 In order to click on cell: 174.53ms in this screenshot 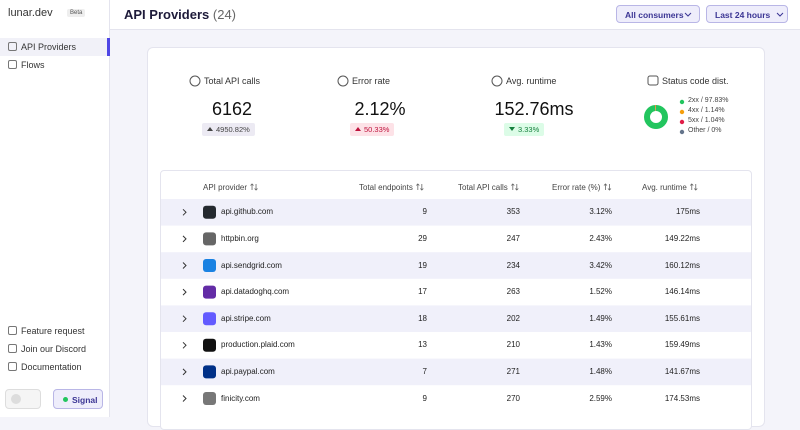, I will do `click(682, 398)`.